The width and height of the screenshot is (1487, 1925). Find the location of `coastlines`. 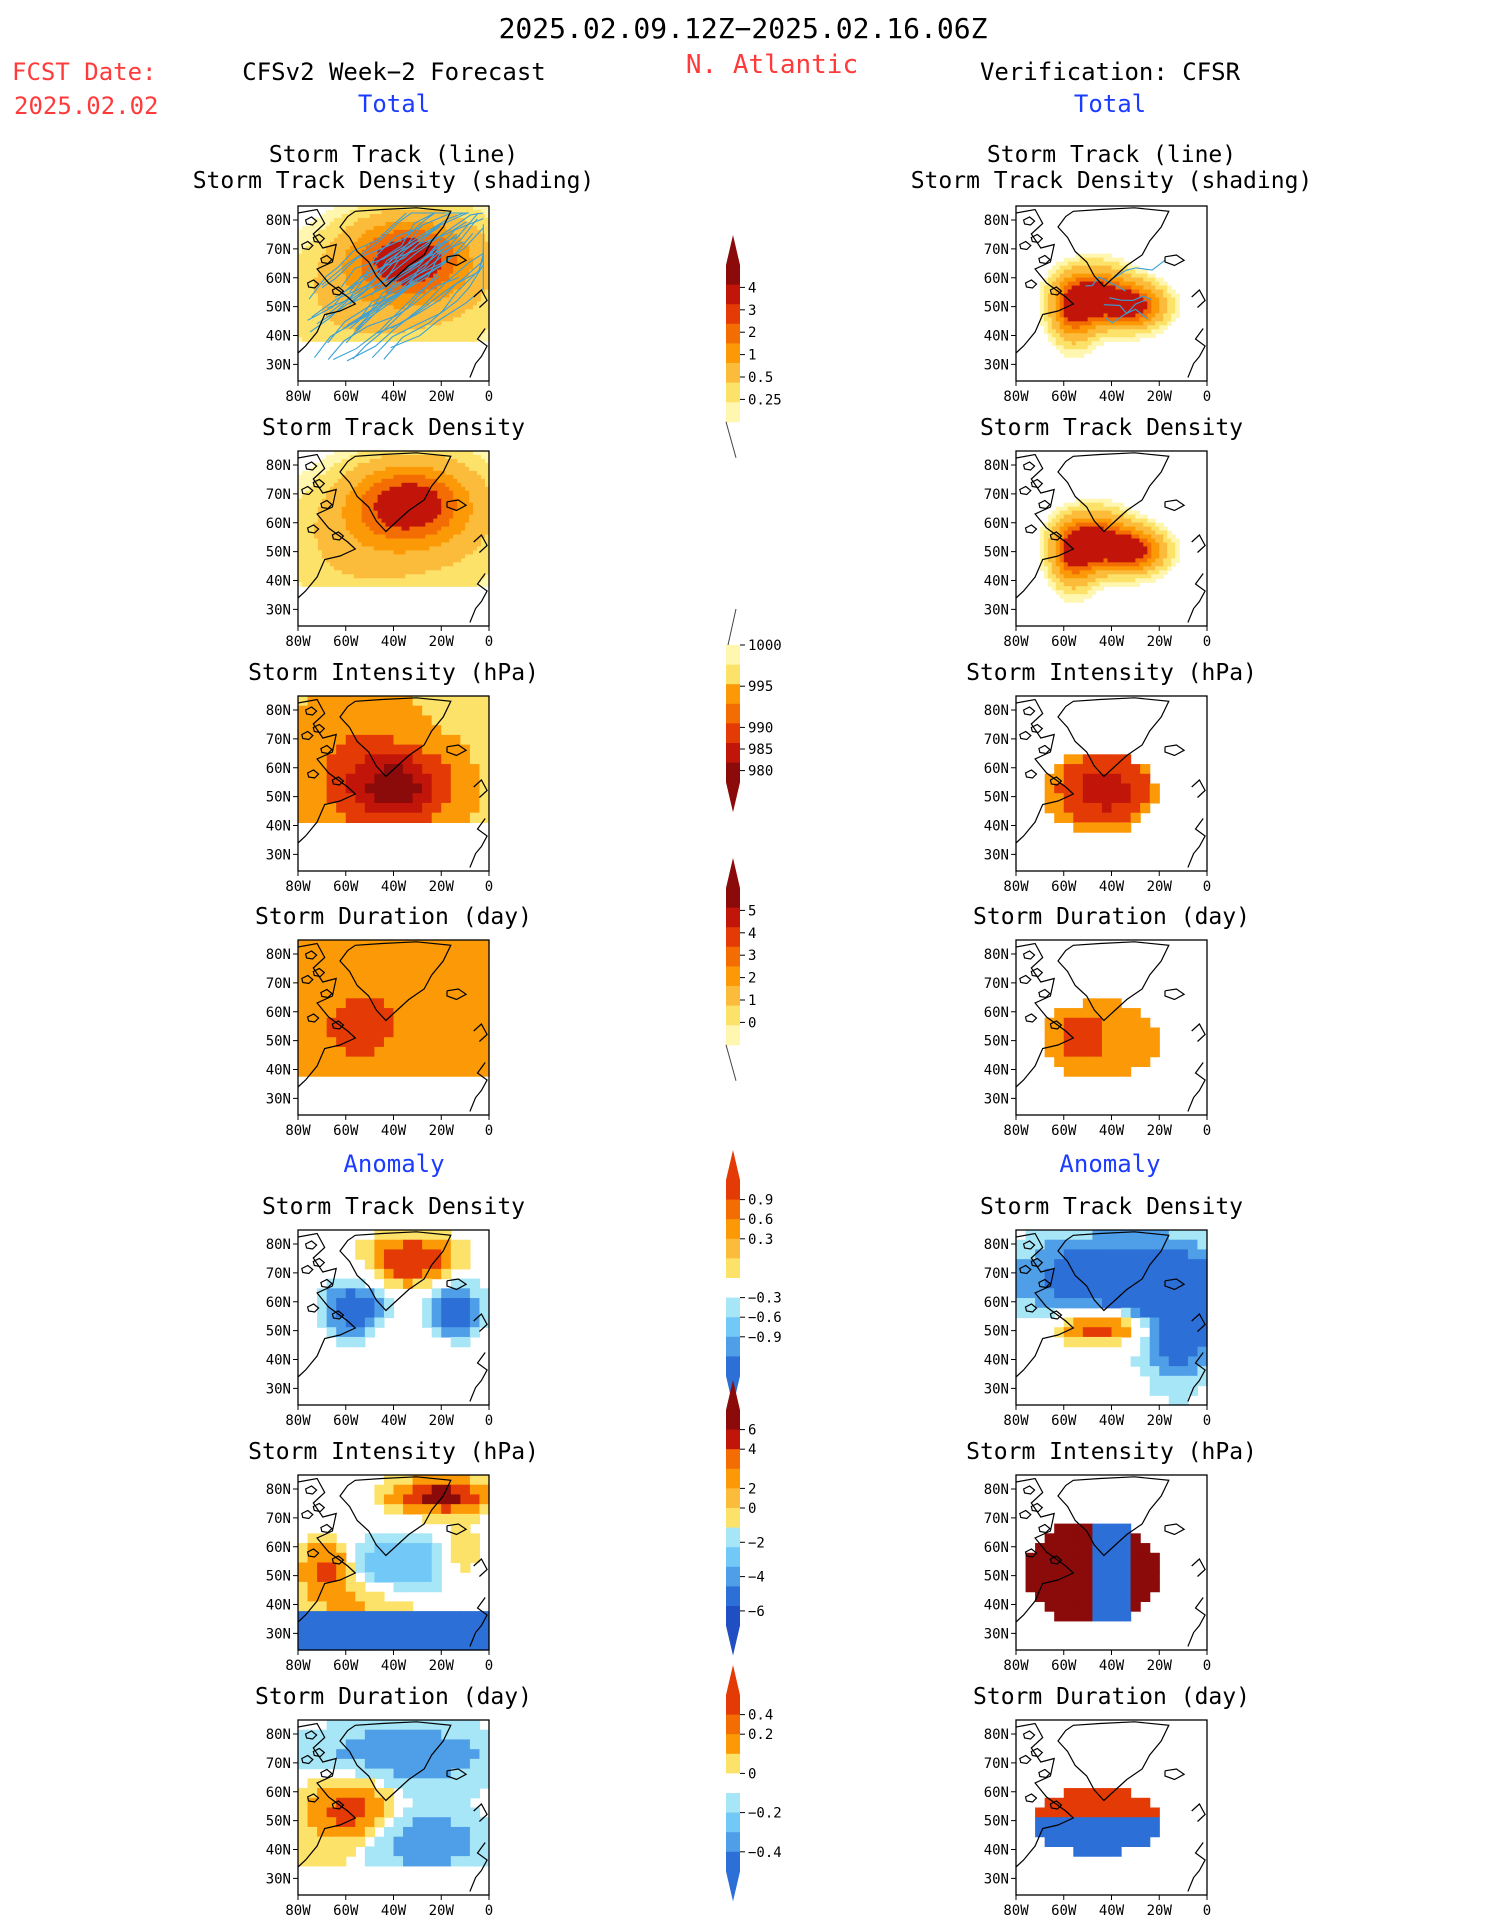

coastlines is located at coordinates (392, 292).